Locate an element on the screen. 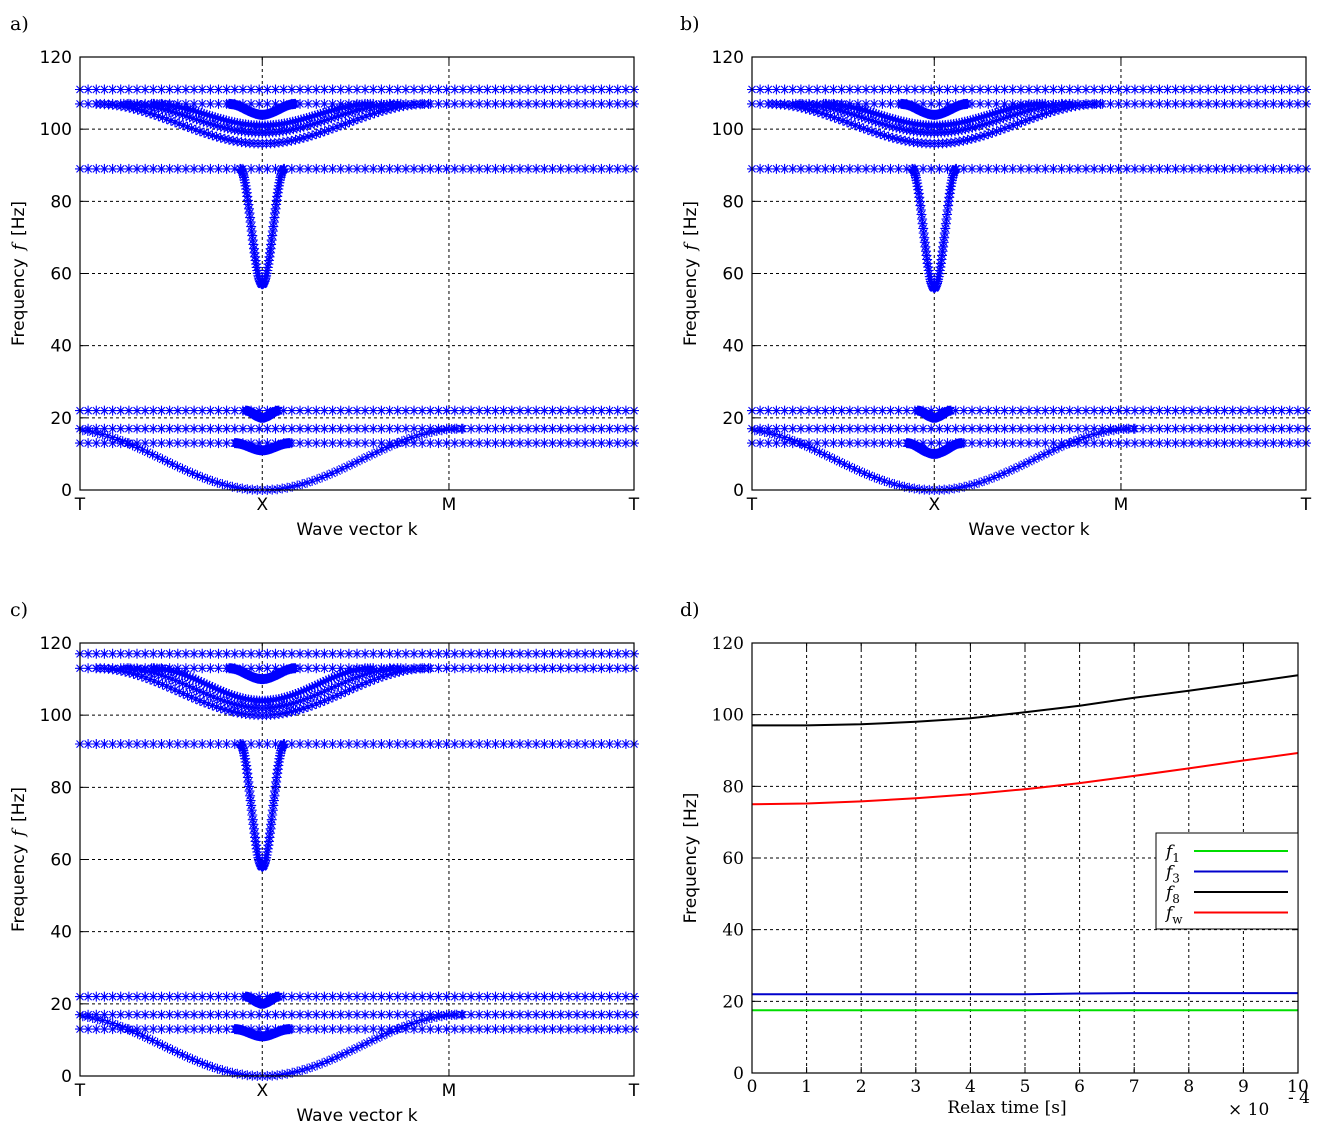 The height and width of the screenshot is (1127, 1320). x-tick-label: 7 is located at coordinates (1134, 1087).